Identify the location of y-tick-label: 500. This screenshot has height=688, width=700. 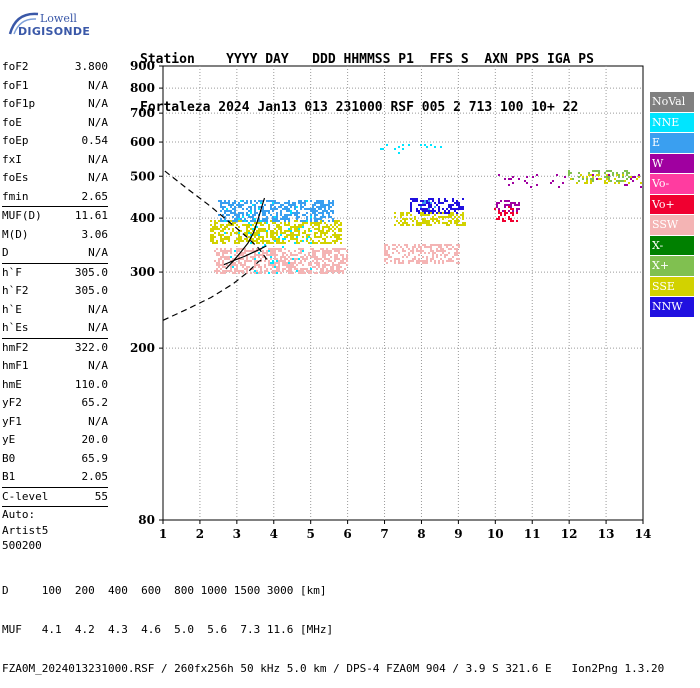
(142, 176).